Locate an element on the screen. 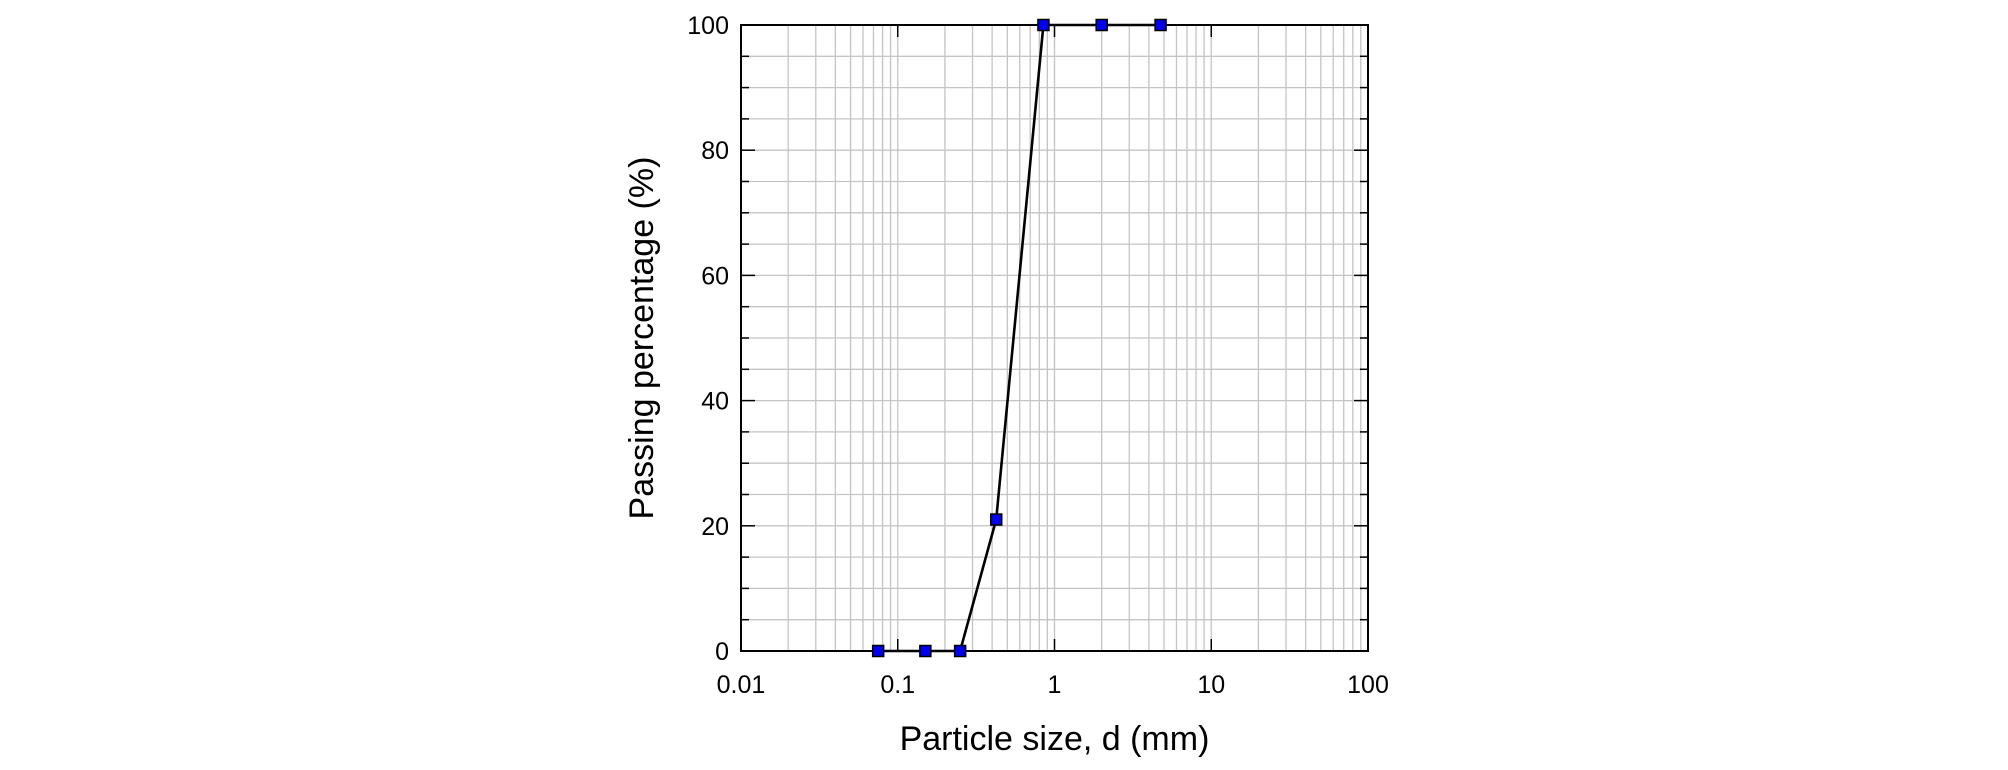 Image resolution: width=2008 pixels, height=770 pixels. y-tick-label: 80 is located at coordinates (715, 151).